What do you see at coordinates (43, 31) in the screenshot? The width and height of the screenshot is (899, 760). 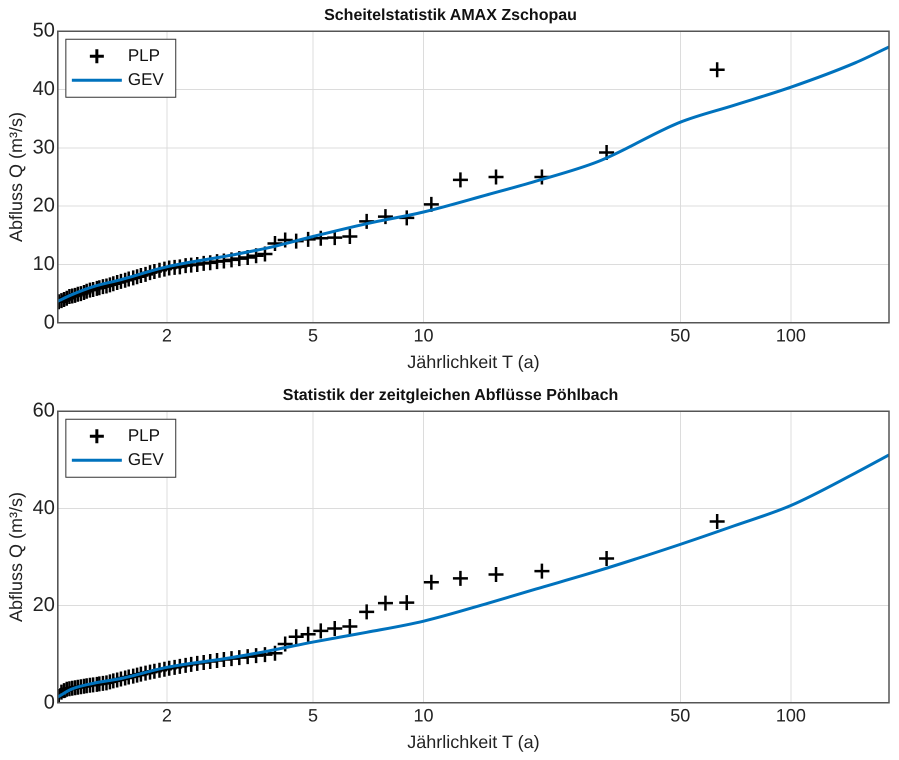 I see `y-tick-label: 50` at bounding box center [43, 31].